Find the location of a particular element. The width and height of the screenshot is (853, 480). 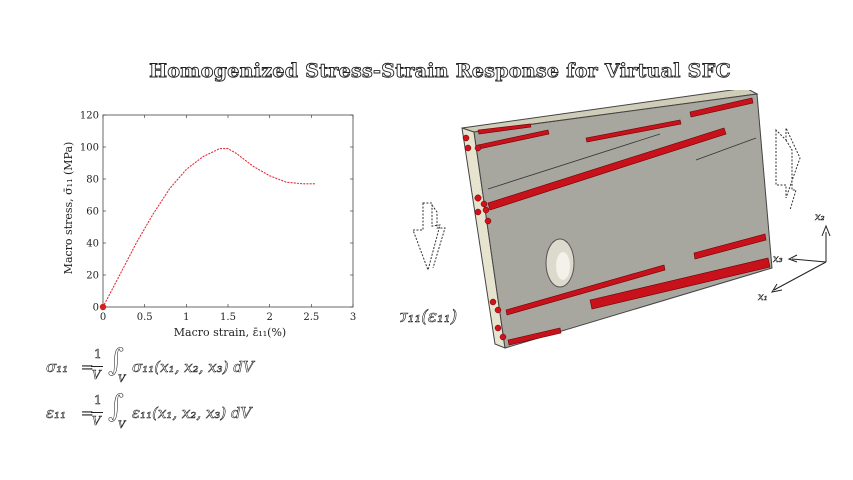

strain-equals: = is located at coordinates (87, 413).